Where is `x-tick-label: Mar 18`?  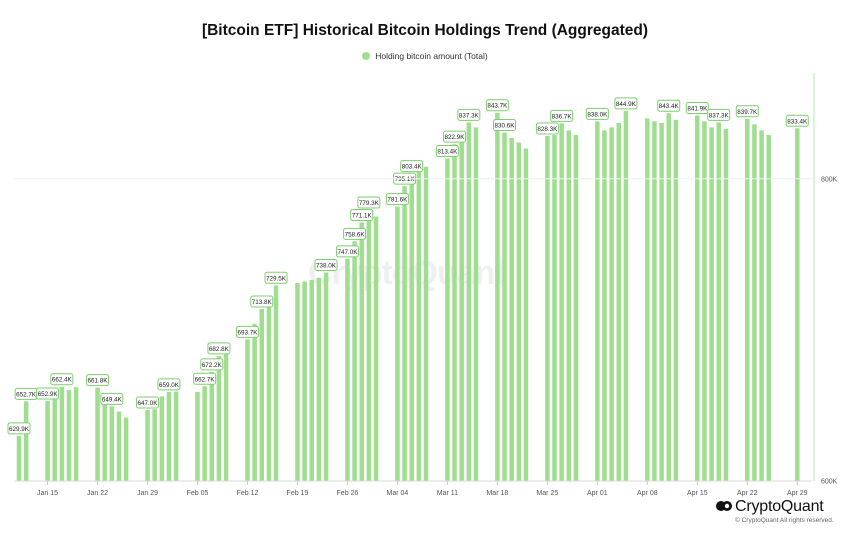
x-tick-label: Mar 18 is located at coordinates (497, 493).